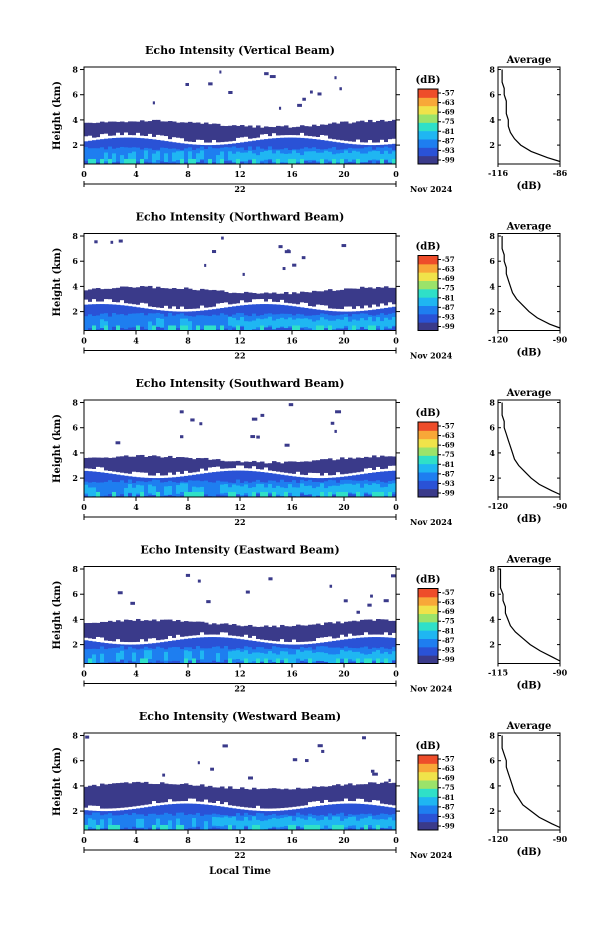 This screenshot has height=929, width=615. Describe the element at coordinates (529, 519) in the screenshot. I see `average-x-label: (dB)` at that location.